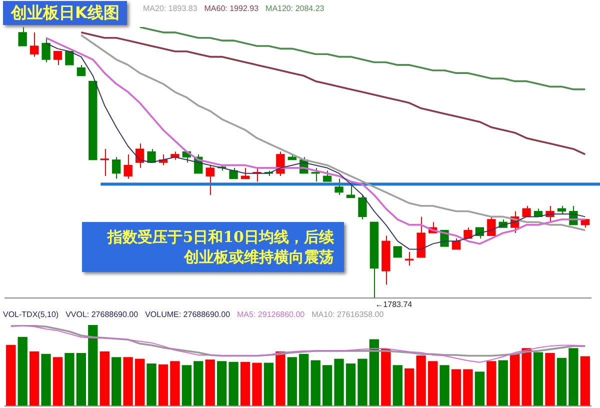  What do you see at coordinates (213, 247) in the screenshot?
I see `annotation: 指数受压于5日和10日均线，后续创业板或维持横向震荡` at bounding box center [213, 247].